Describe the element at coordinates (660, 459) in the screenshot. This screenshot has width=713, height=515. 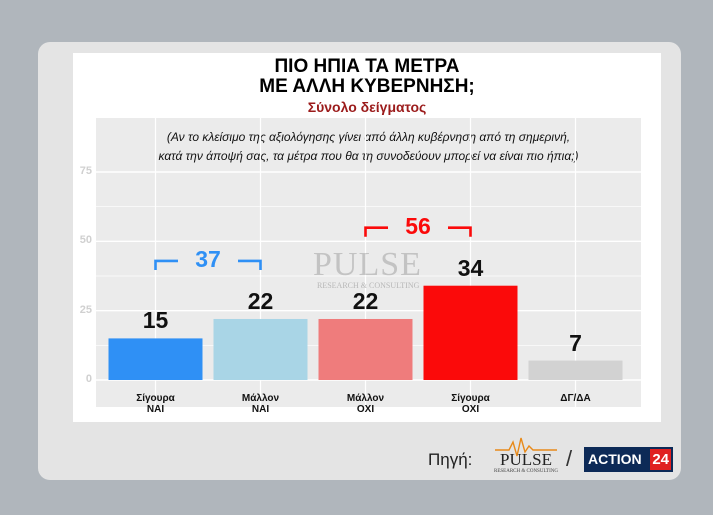
I see `action24-logo-number: 24` at that location.